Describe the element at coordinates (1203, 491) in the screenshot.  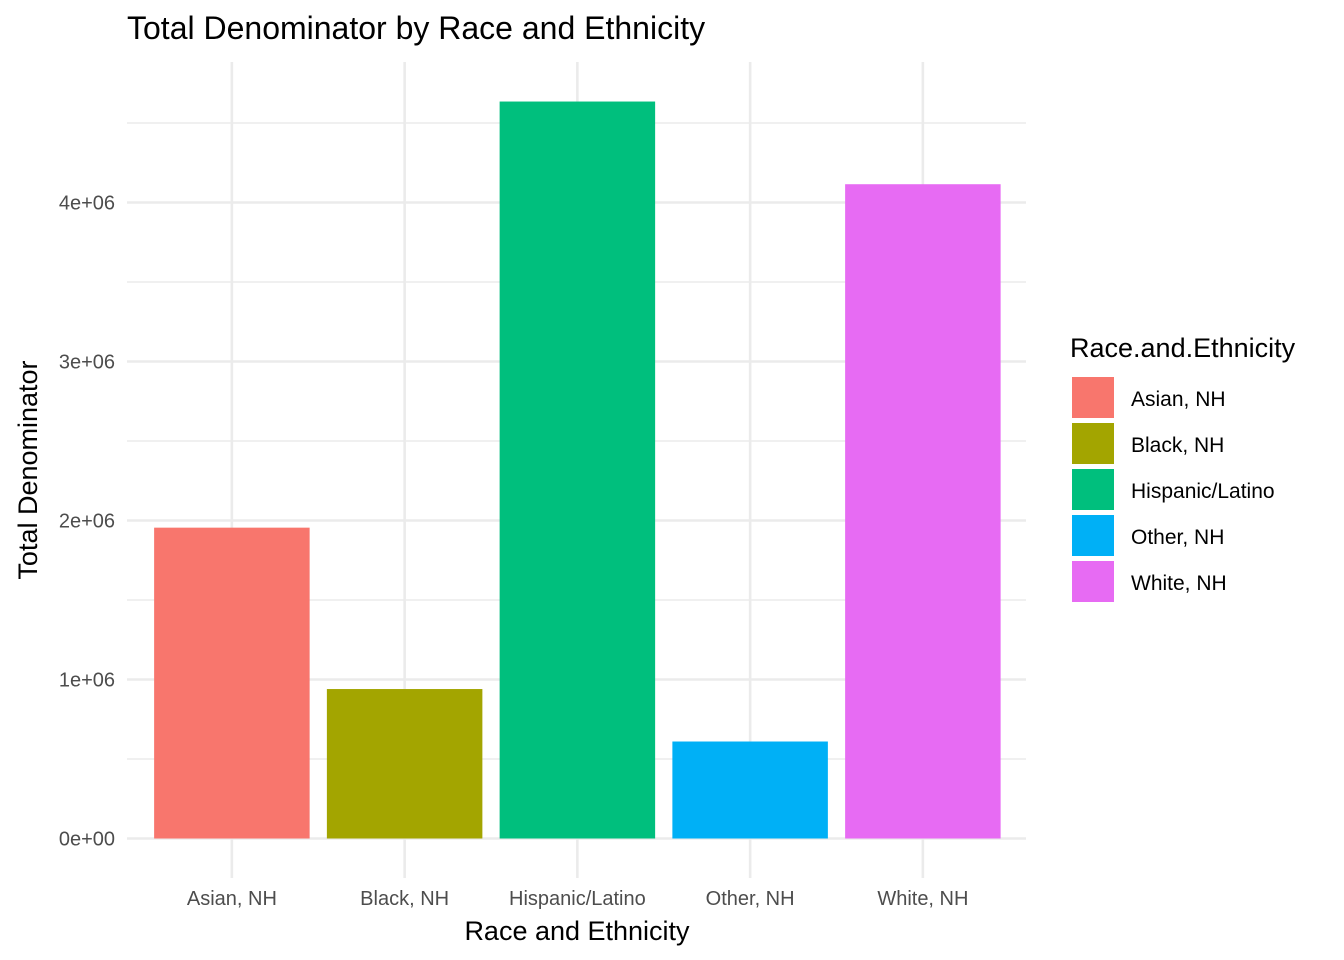
I see `legend-label-2: Hispanic/Latino` at that location.